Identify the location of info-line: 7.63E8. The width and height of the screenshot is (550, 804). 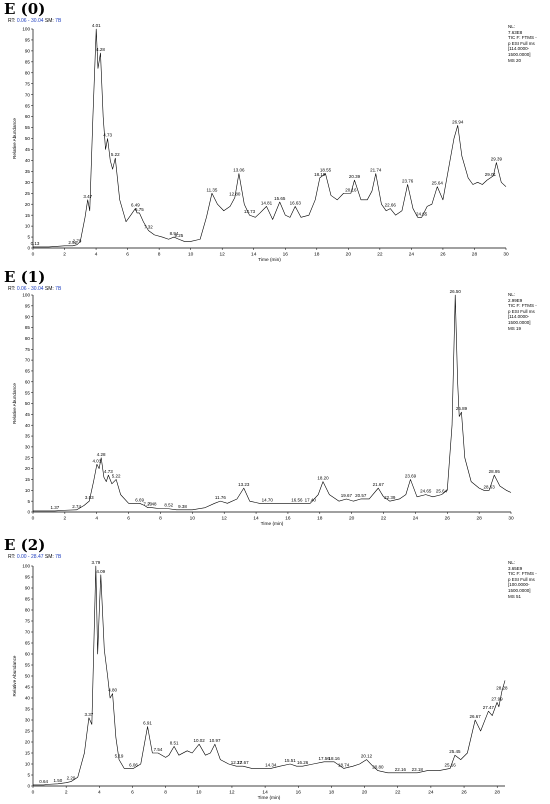
(515, 32).